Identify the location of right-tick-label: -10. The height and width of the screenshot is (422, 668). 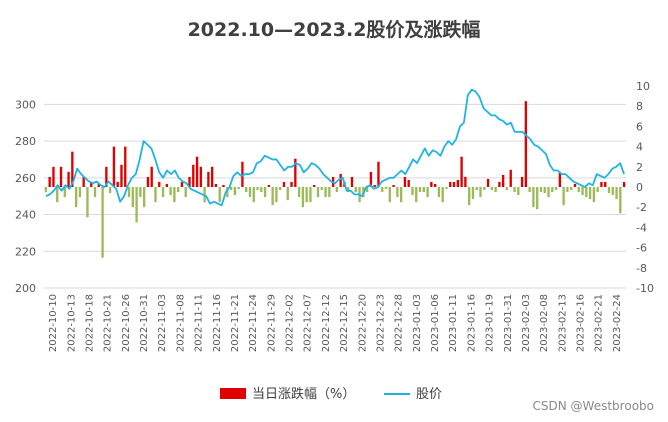
(645, 288).